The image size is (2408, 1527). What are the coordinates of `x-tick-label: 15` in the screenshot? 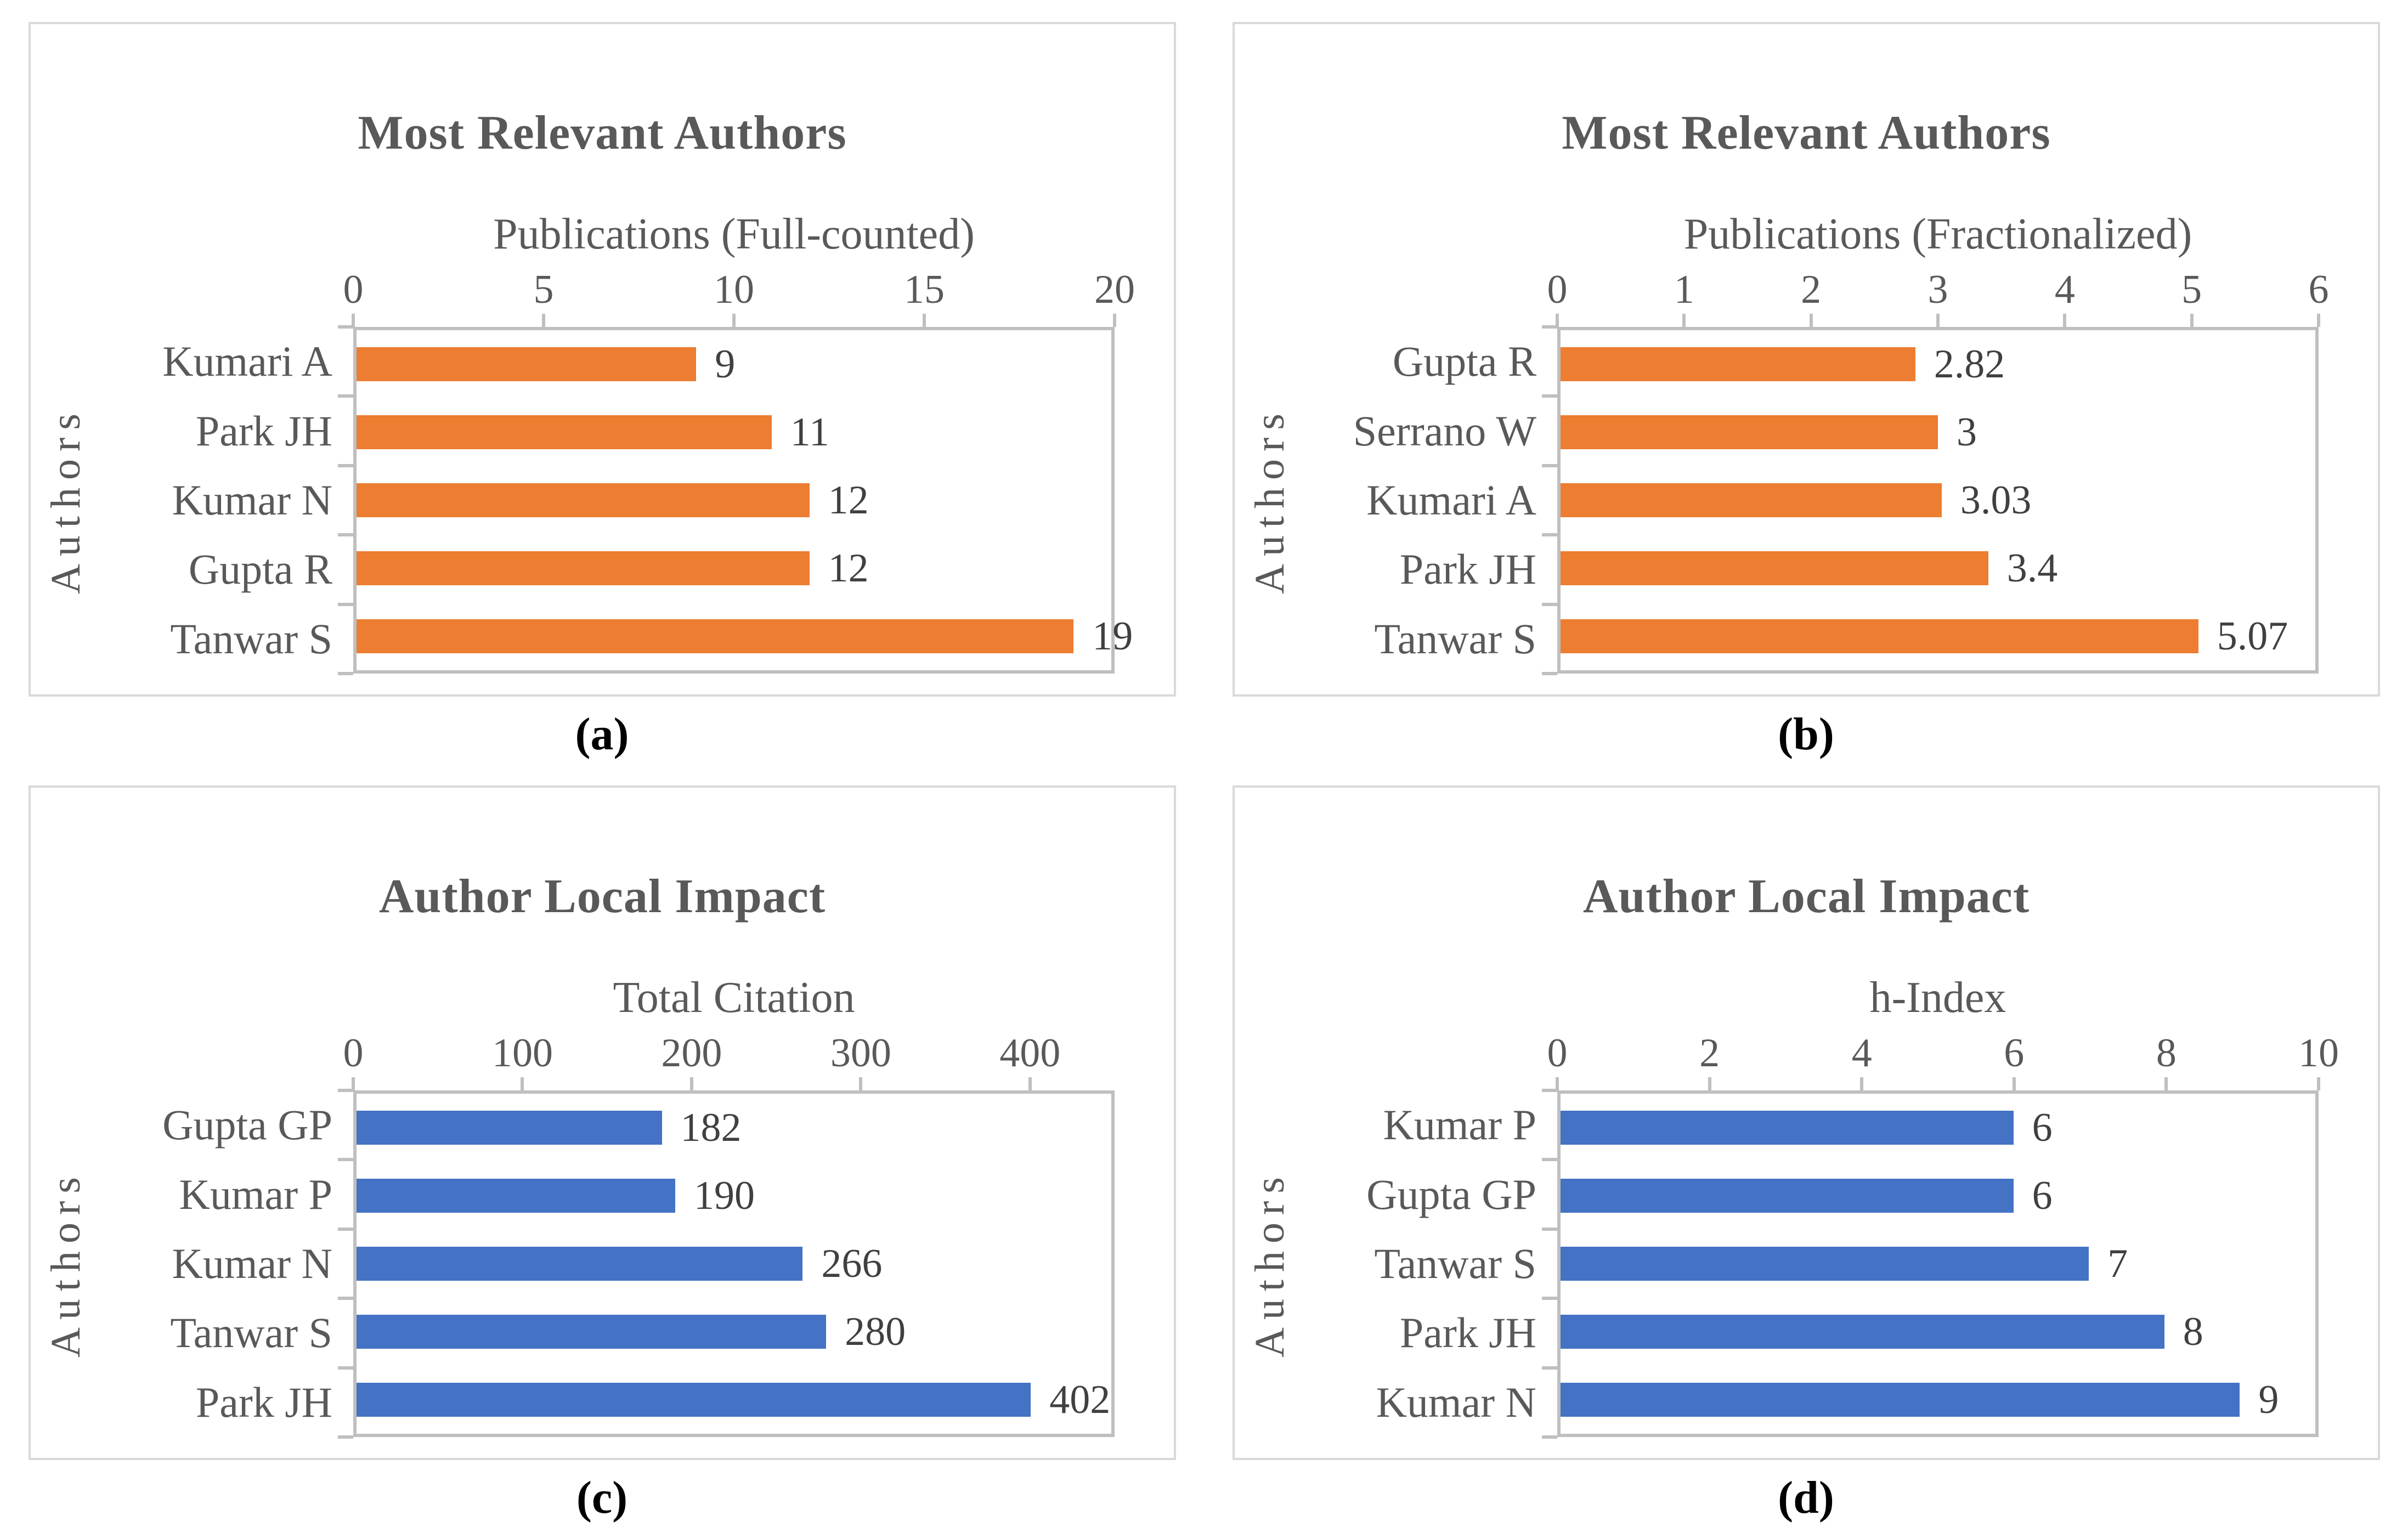 It's located at (925, 289).